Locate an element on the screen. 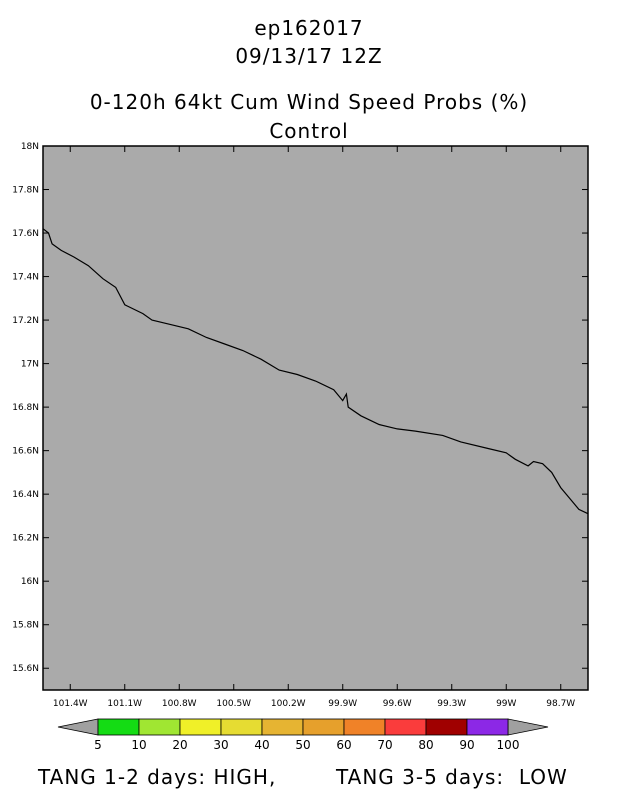 This screenshot has height=800, width=618. lon-tick-label: 98.7W is located at coordinates (560, 704).